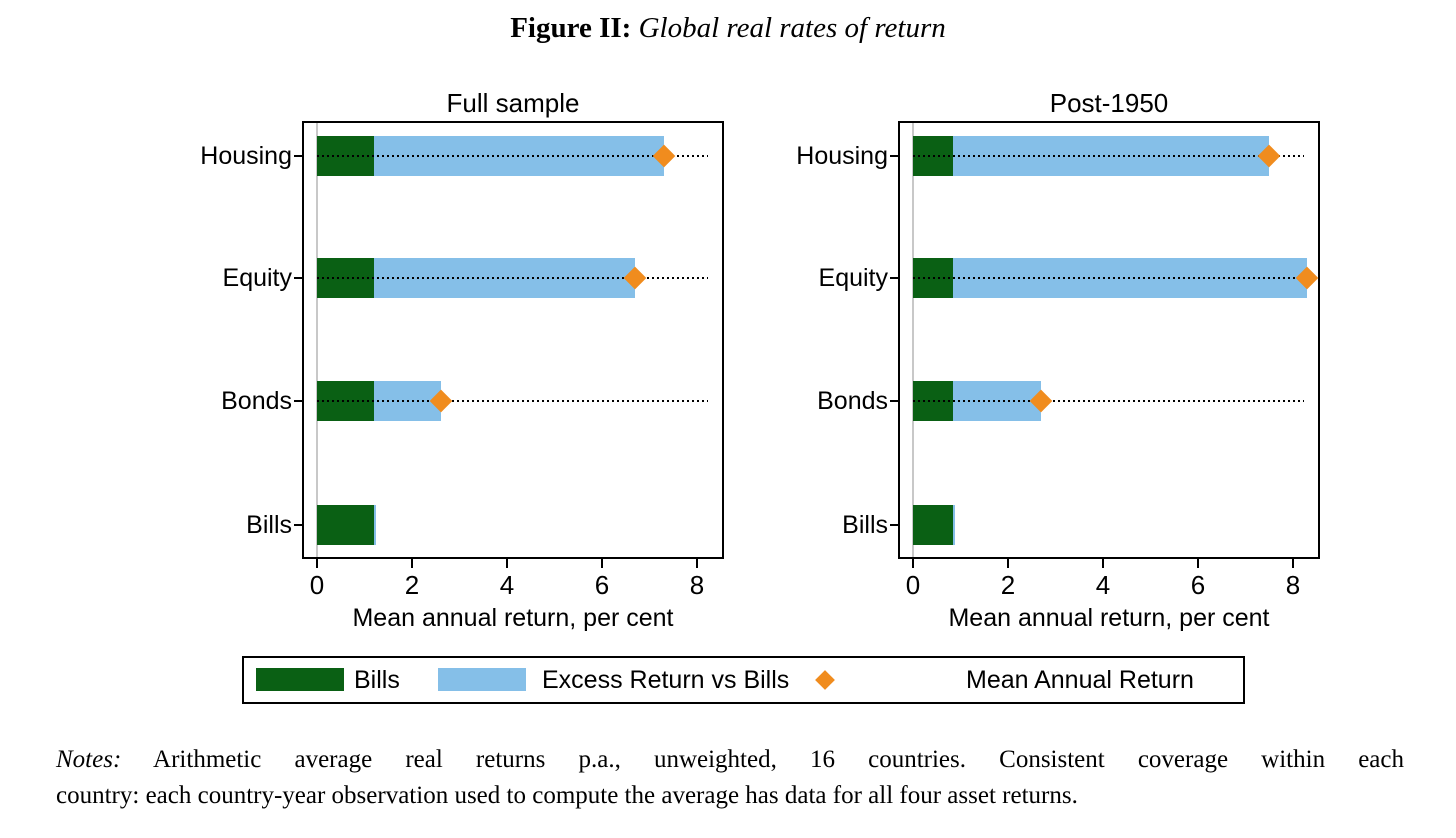  I want to click on chart-subtitle: Post-1950, so click(1109, 103).